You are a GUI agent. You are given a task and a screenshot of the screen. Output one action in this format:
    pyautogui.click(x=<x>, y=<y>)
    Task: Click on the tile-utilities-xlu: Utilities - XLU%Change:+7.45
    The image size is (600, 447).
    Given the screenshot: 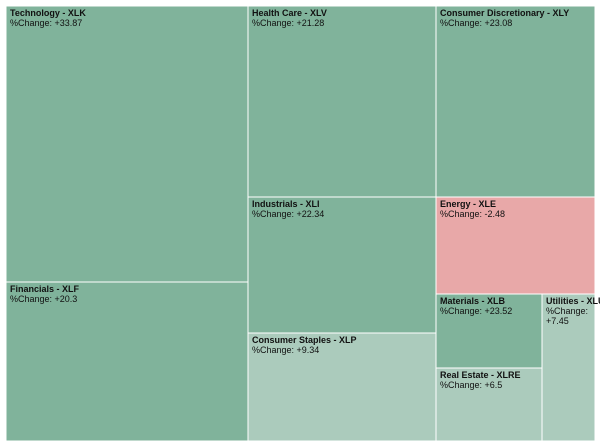 What is the action you would take?
    pyautogui.click(x=570, y=367)
    